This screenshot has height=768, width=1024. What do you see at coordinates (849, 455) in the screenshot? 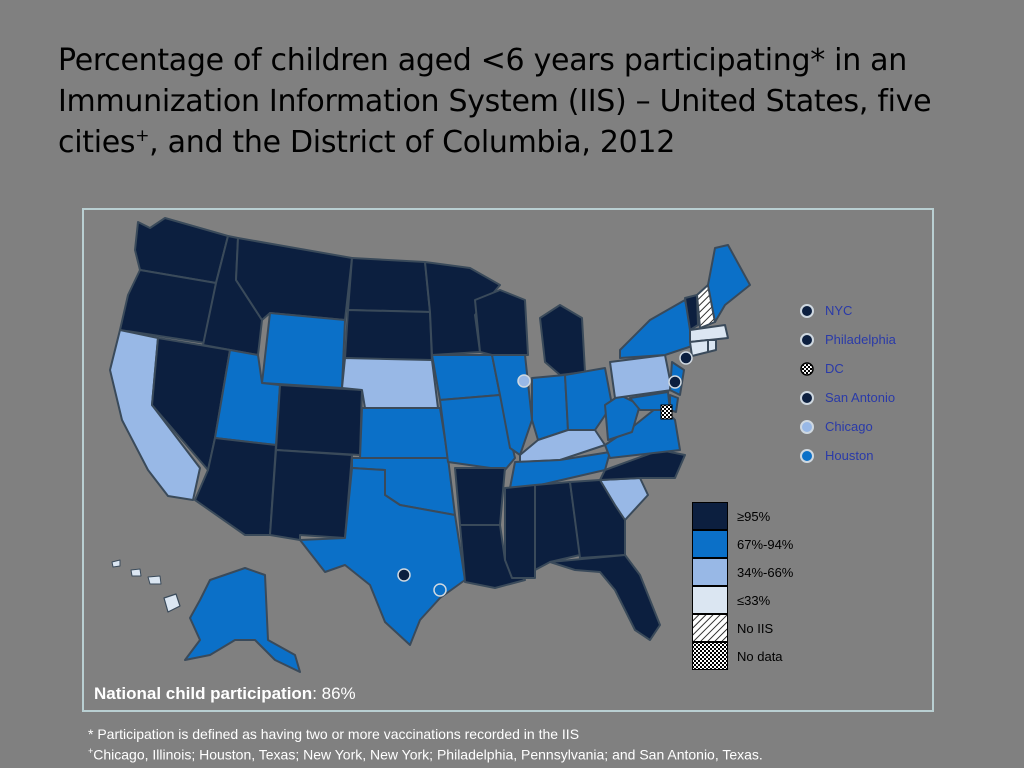
I see `city-label-houston: Houston` at bounding box center [849, 455].